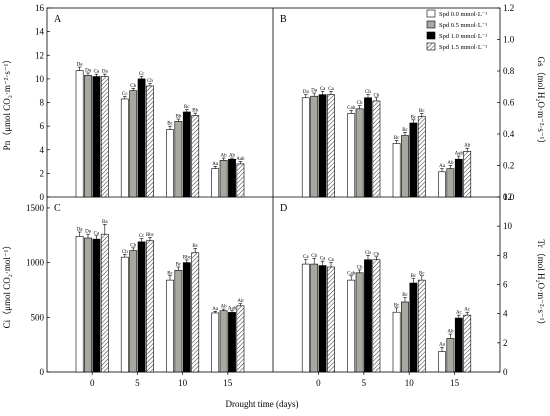  What do you see at coordinates (223, 341) in the screenshot?
I see `bar-c-day15-s1` at bounding box center [223, 341].